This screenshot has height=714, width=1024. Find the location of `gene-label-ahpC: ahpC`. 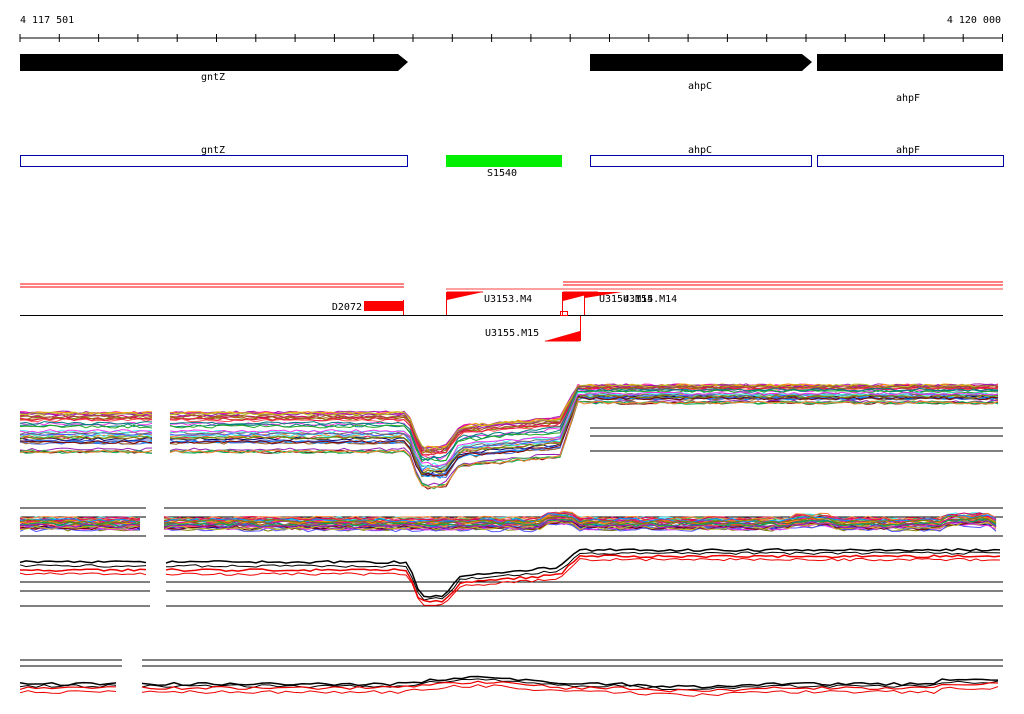

gene-label-ahpC: ahpC is located at coordinates (700, 86).